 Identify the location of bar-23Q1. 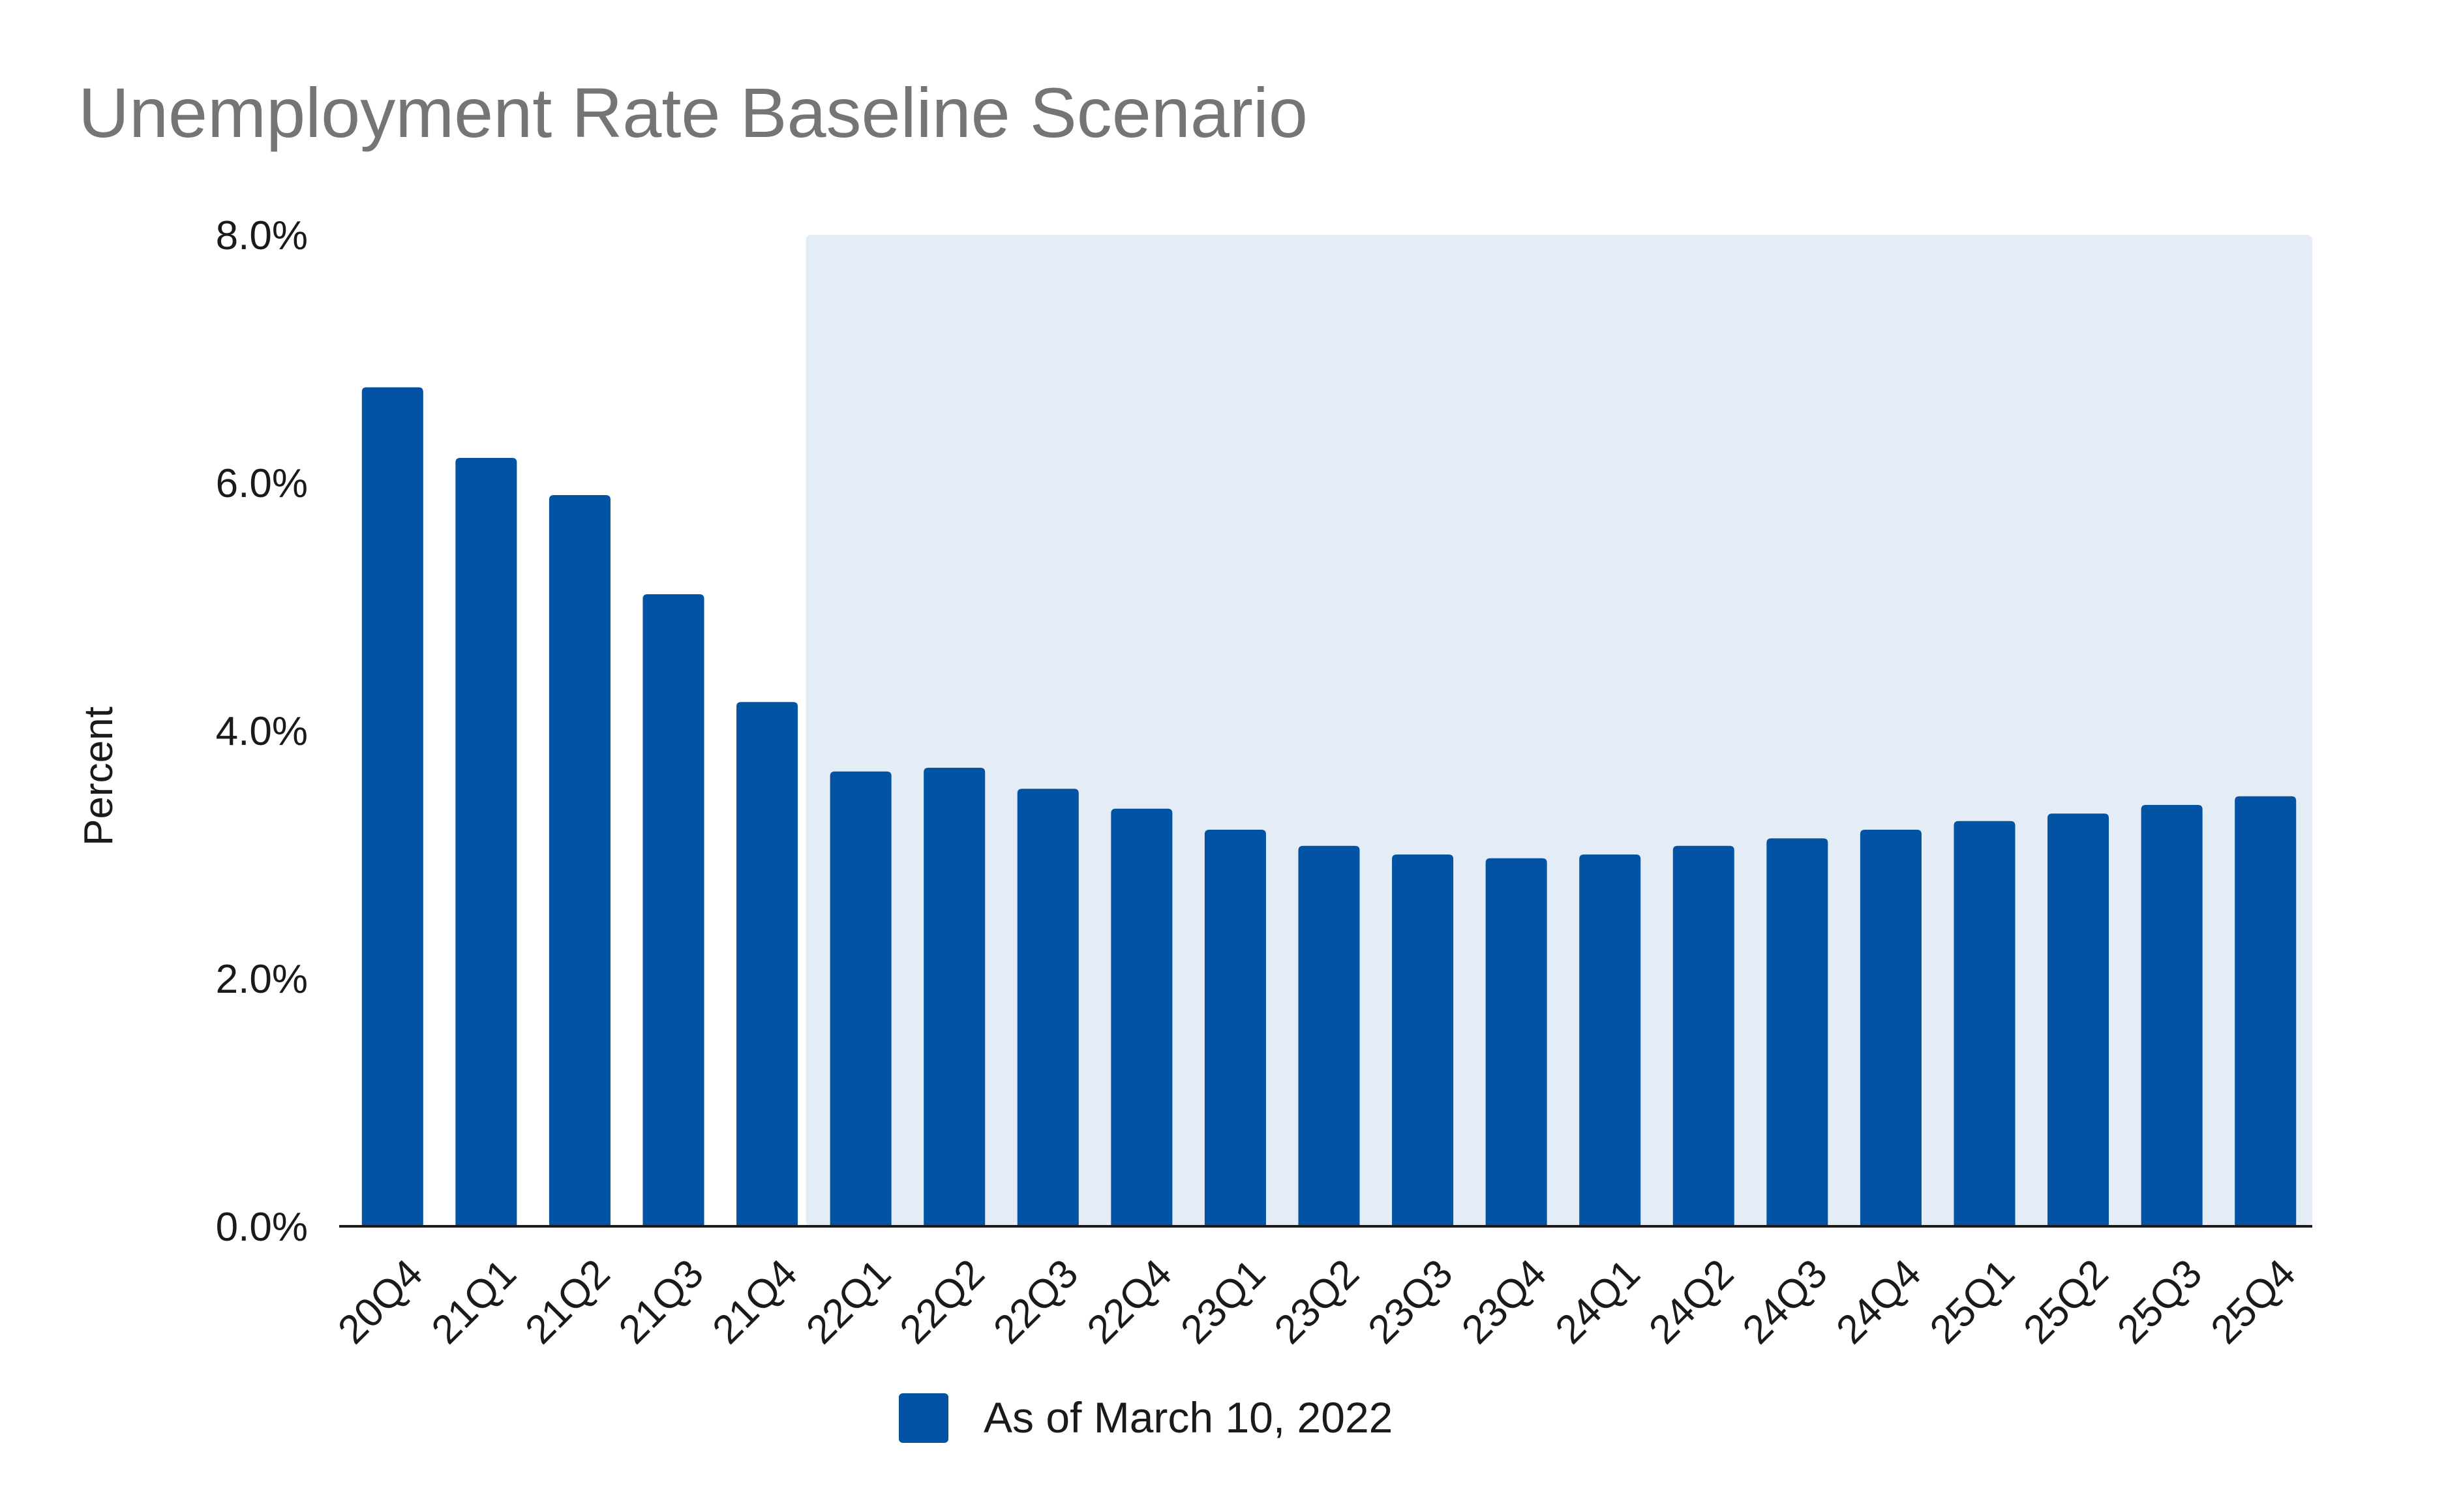
(1235, 1028).